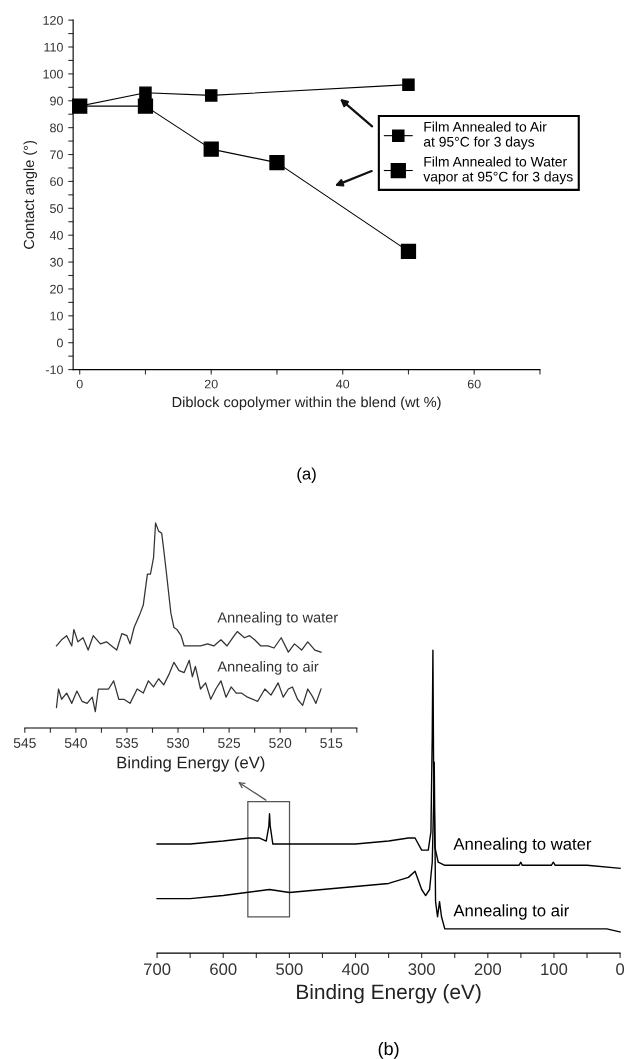 The width and height of the screenshot is (636, 1059). Describe the element at coordinates (280, 743) in the screenshot. I see `x-tick-label: 520` at that location.